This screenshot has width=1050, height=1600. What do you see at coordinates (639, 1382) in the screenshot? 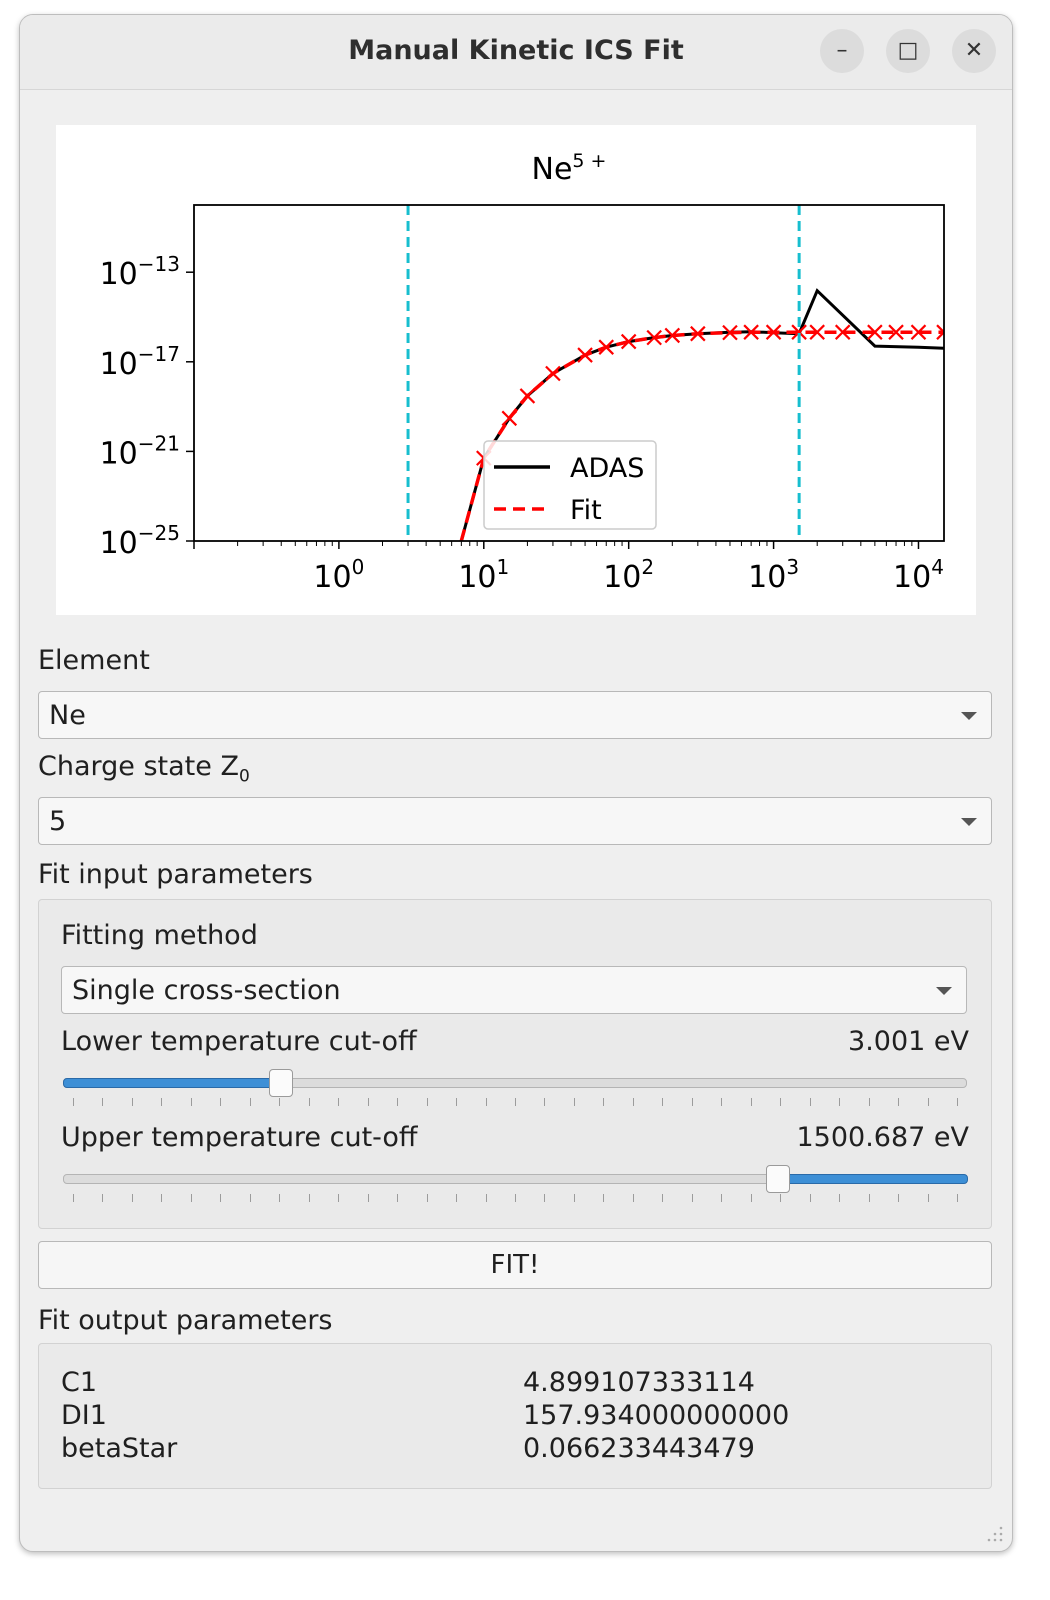
I see `output-value-c1: 4.899107333114` at bounding box center [639, 1382].